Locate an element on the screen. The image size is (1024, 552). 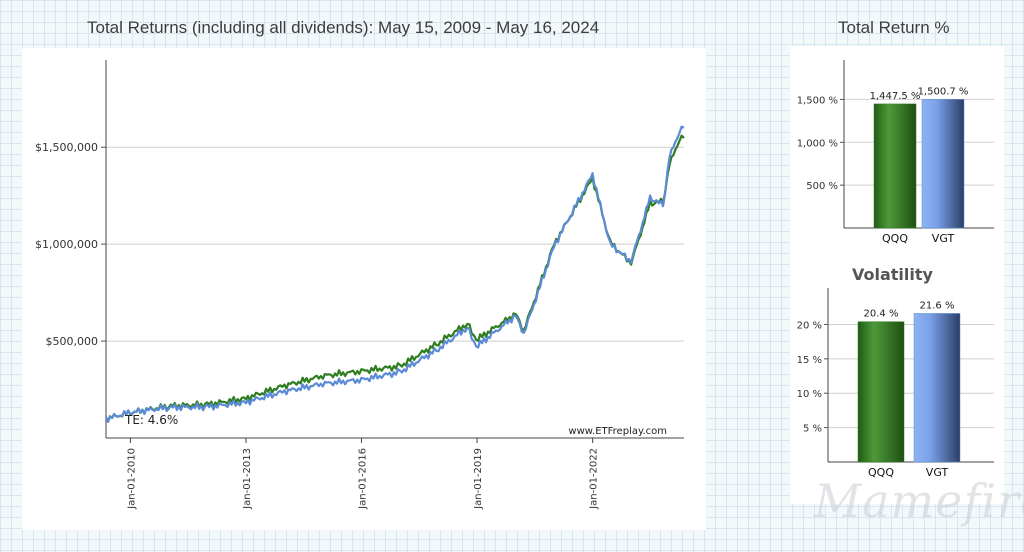
bar-value-label: 1,500.7 % is located at coordinates (943, 91).